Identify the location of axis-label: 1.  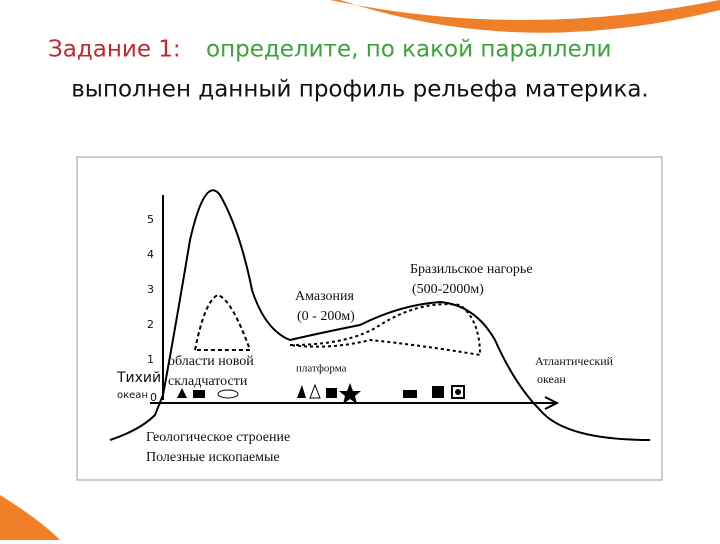
(150, 359).